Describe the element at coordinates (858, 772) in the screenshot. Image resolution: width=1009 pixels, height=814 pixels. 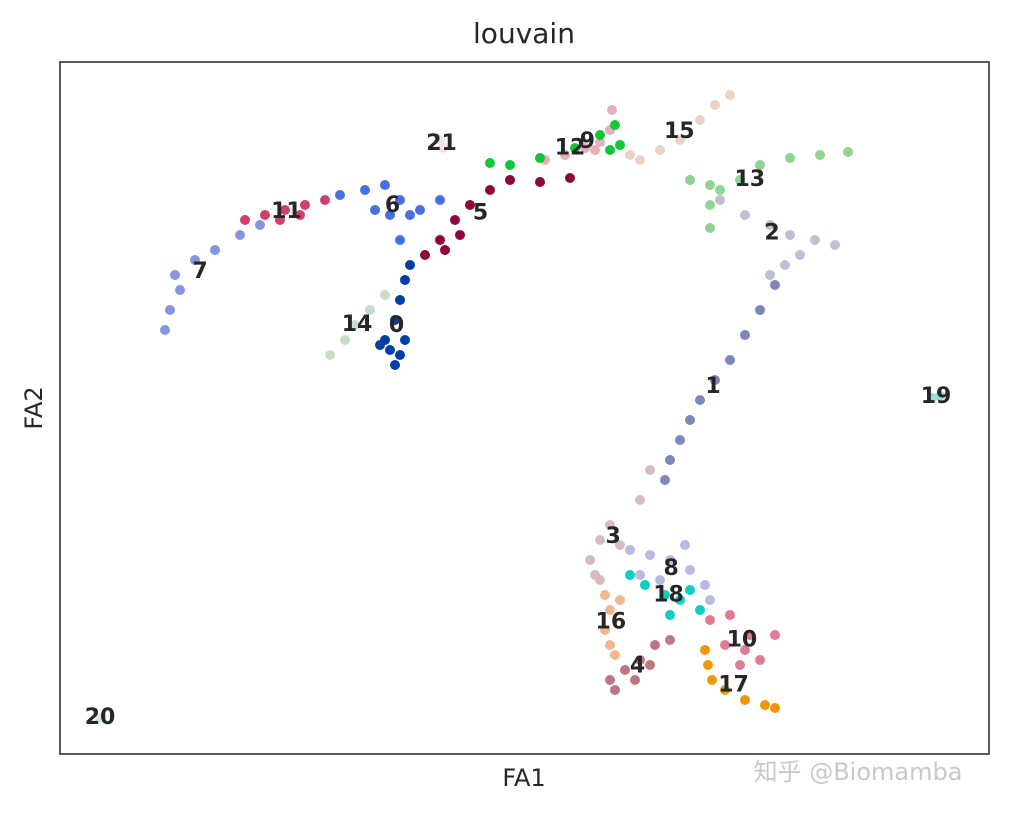
I see `watermark: 知乎 @Biomamba` at that location.